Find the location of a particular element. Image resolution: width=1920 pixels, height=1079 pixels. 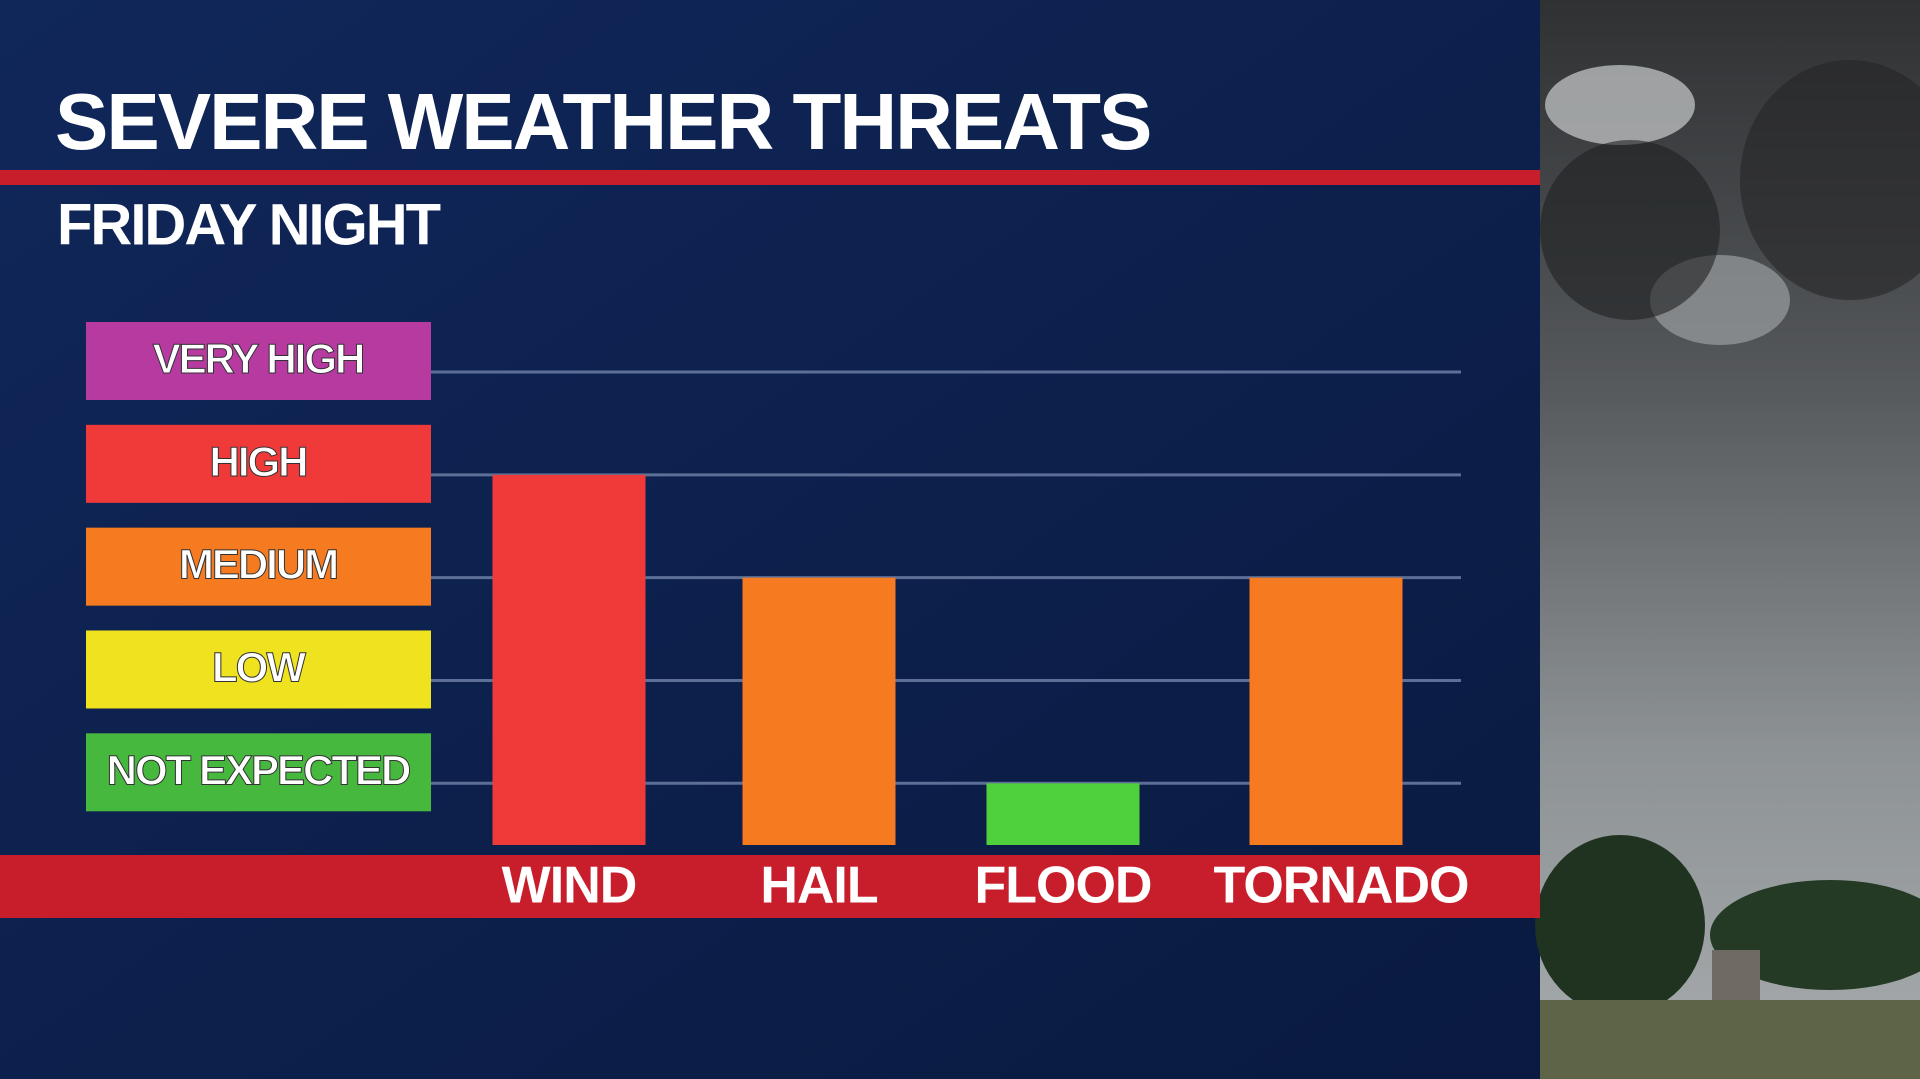

x-tick-label: TORNADO is located at coordinates (1341, 886).